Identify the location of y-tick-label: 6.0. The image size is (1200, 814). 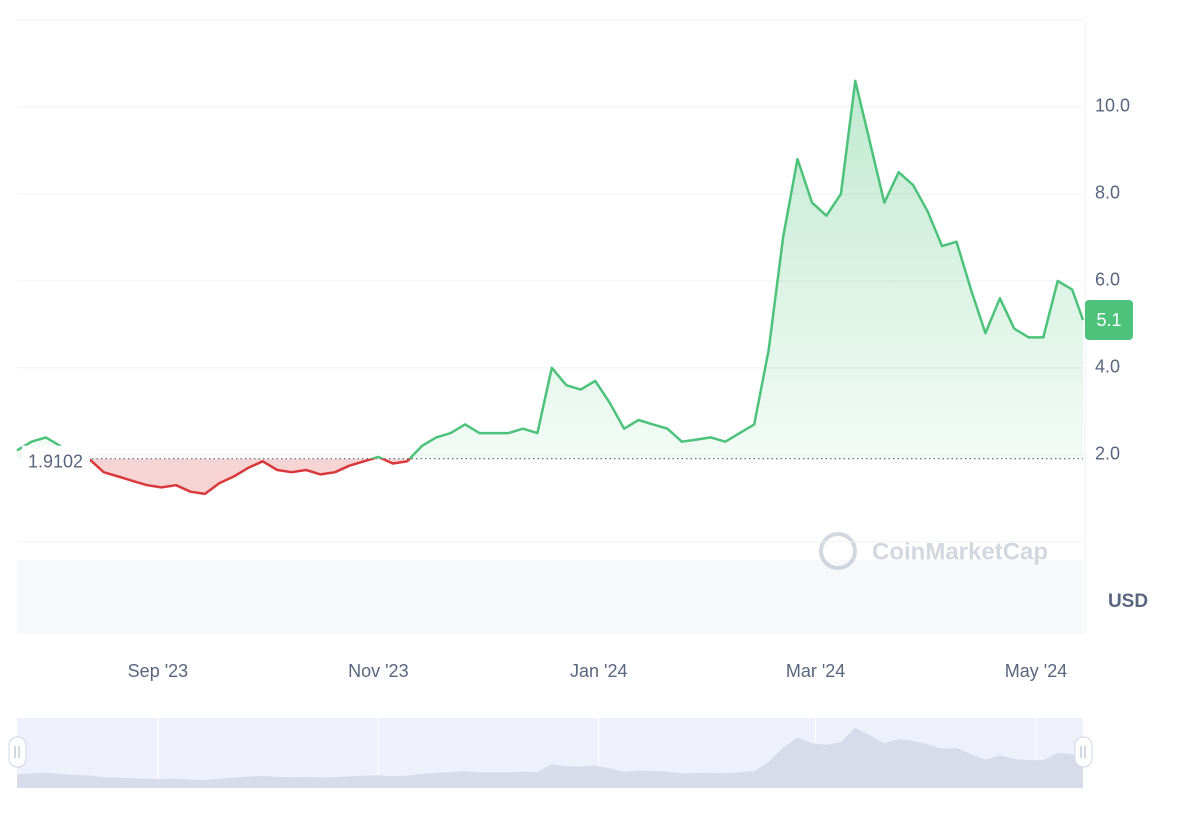
(1107, 280).